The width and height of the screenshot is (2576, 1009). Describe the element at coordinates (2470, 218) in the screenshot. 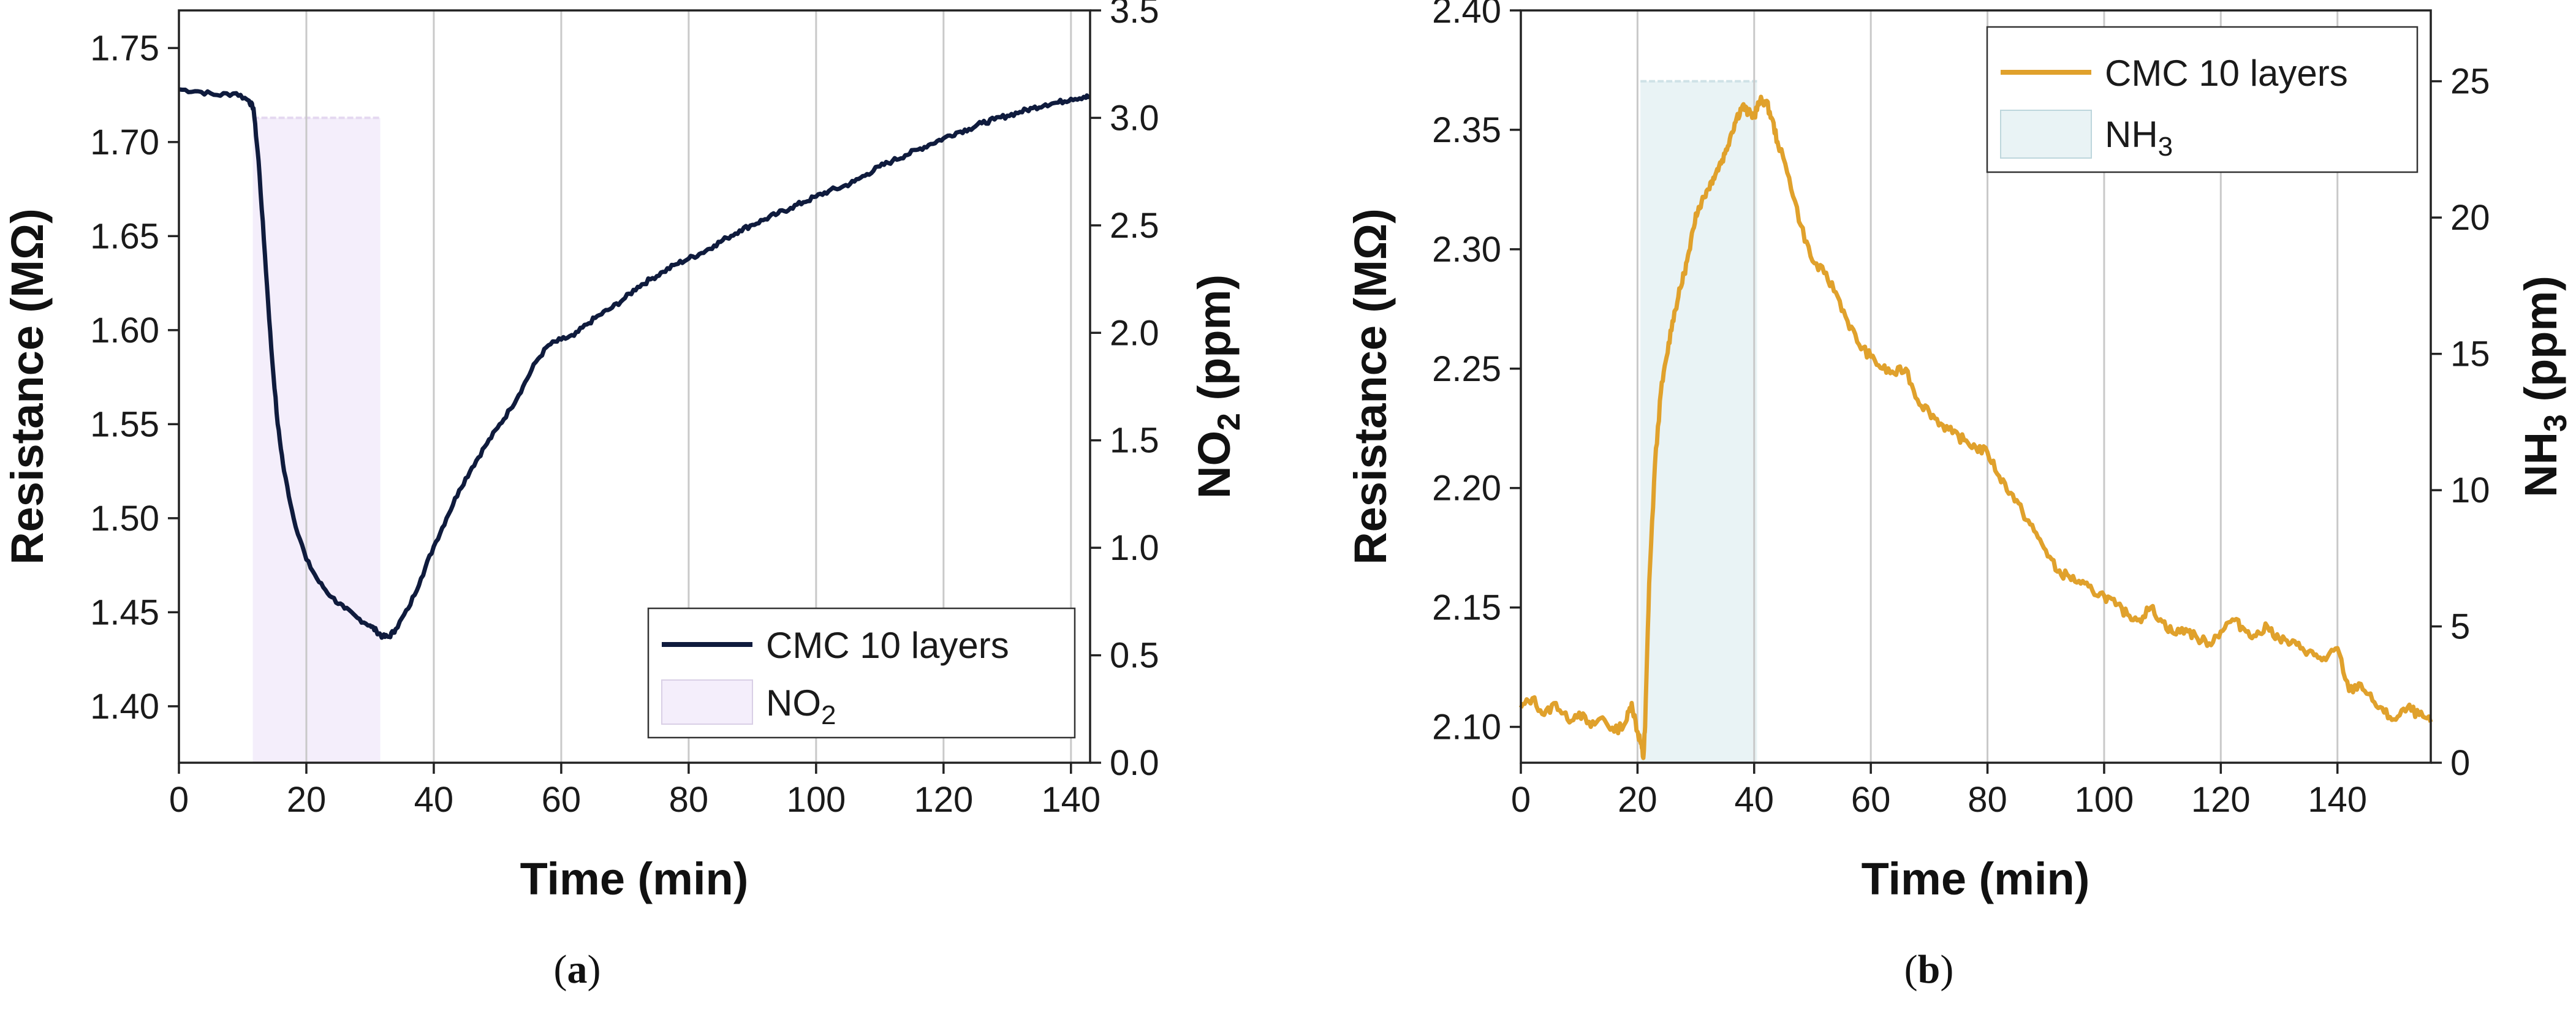

I see `y2-tick-label: 20` at that location.